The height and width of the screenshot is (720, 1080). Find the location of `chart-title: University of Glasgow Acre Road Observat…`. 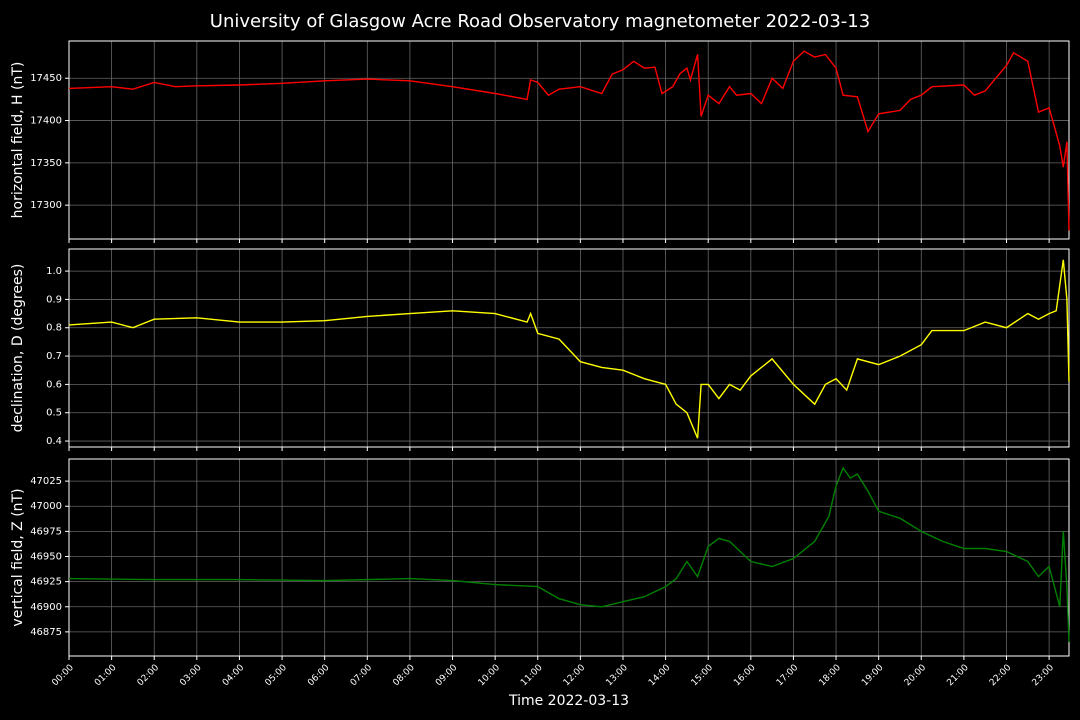

chart-title: University of Glasgow Acre Road Observat… is located at coordinates (540, 21).